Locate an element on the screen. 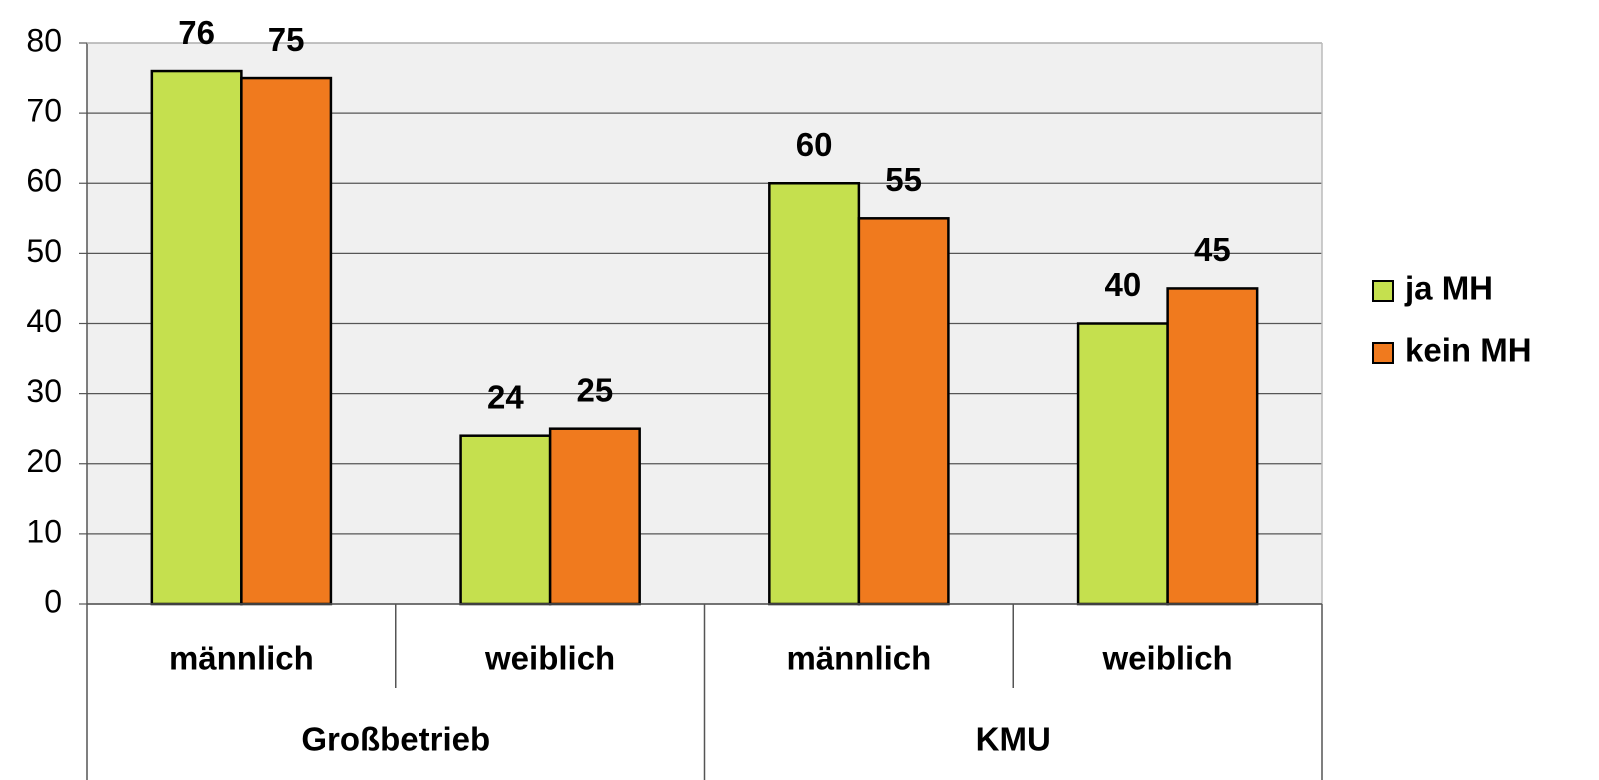 Image resolution: width=1599 pixels, height=780 pixels. data-label: 55 is located at coordinates (903, 179).